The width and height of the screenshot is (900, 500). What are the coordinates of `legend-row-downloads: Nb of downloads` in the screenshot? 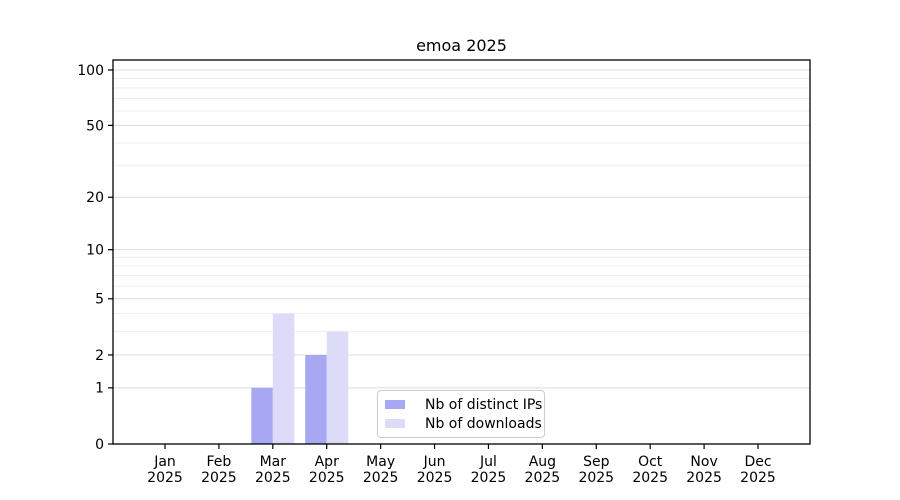 It's located at (464, 424).